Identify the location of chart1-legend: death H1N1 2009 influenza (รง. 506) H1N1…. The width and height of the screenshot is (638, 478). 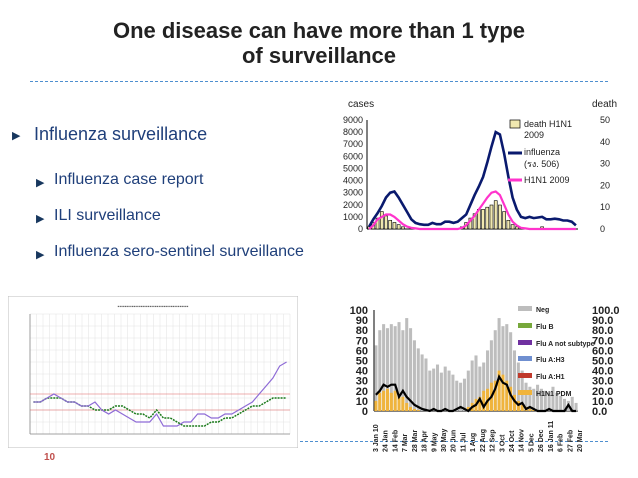
(540, 152).